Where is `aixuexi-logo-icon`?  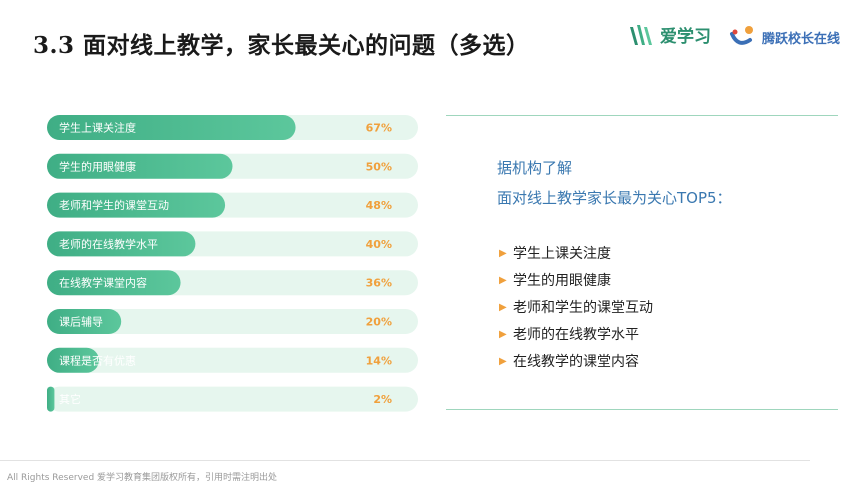
aixuexi-logo-icon is located at coordinates (641, 34).